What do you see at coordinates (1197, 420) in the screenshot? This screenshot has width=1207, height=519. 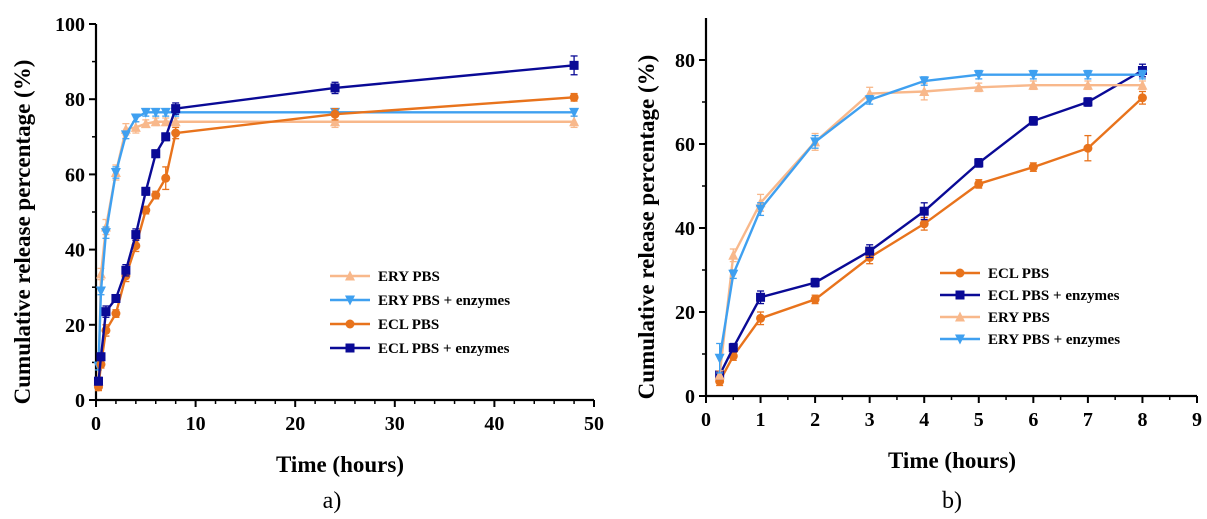 I see `x-tick-label: 9` at bounding box center [1197, 420].